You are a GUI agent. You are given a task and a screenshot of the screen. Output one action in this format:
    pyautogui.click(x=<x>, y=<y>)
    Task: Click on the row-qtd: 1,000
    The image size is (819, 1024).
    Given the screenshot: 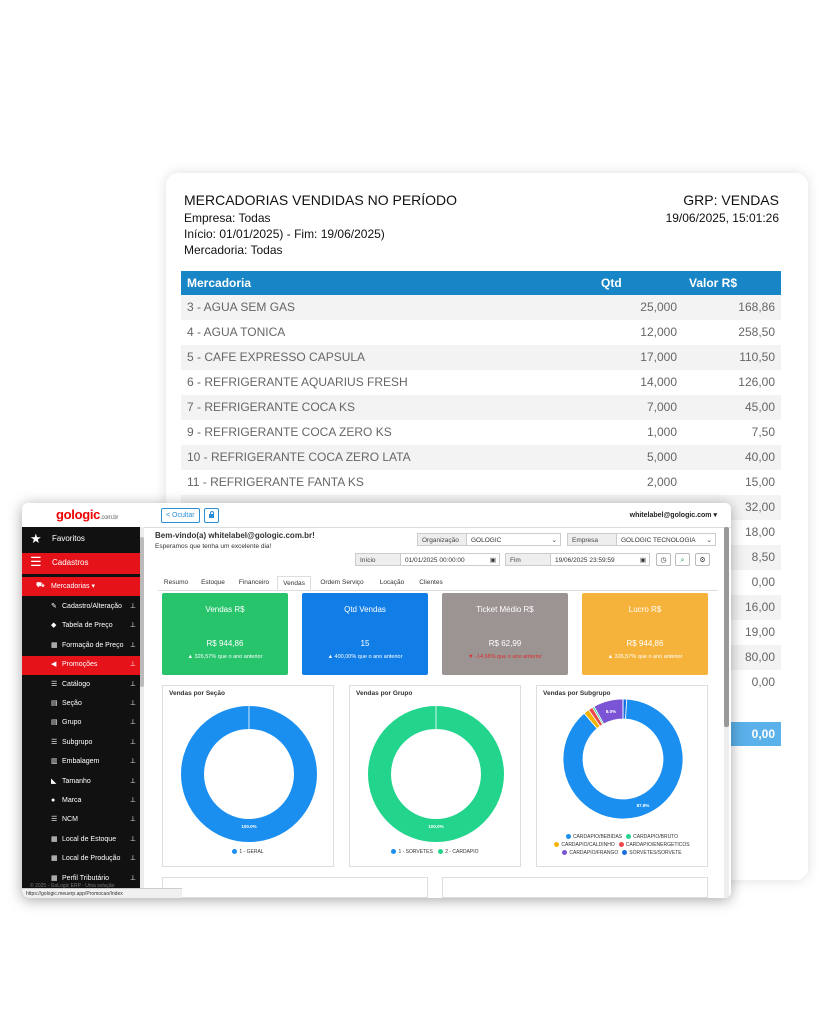 What is the action you would take?
    pyautogui.click(x=661, y=432)
    